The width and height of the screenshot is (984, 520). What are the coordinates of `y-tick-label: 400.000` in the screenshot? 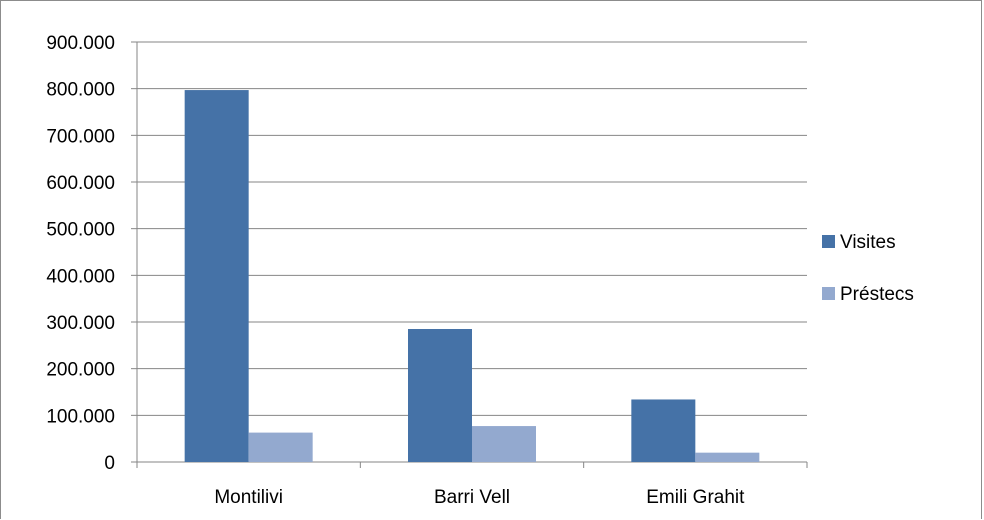 It's located at (80, 276).